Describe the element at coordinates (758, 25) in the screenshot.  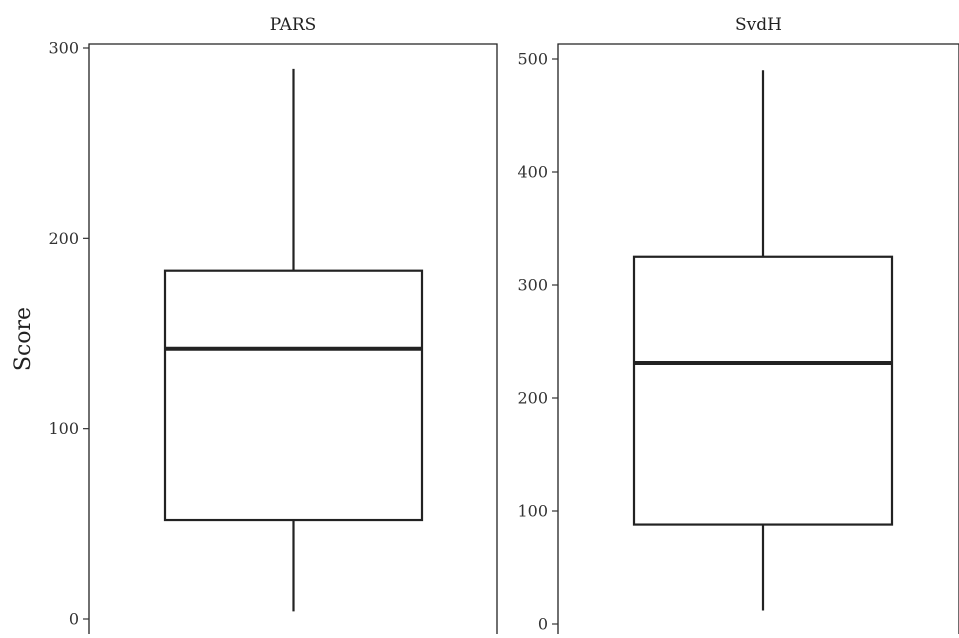
I see `panel-title: SvdH` at that location.